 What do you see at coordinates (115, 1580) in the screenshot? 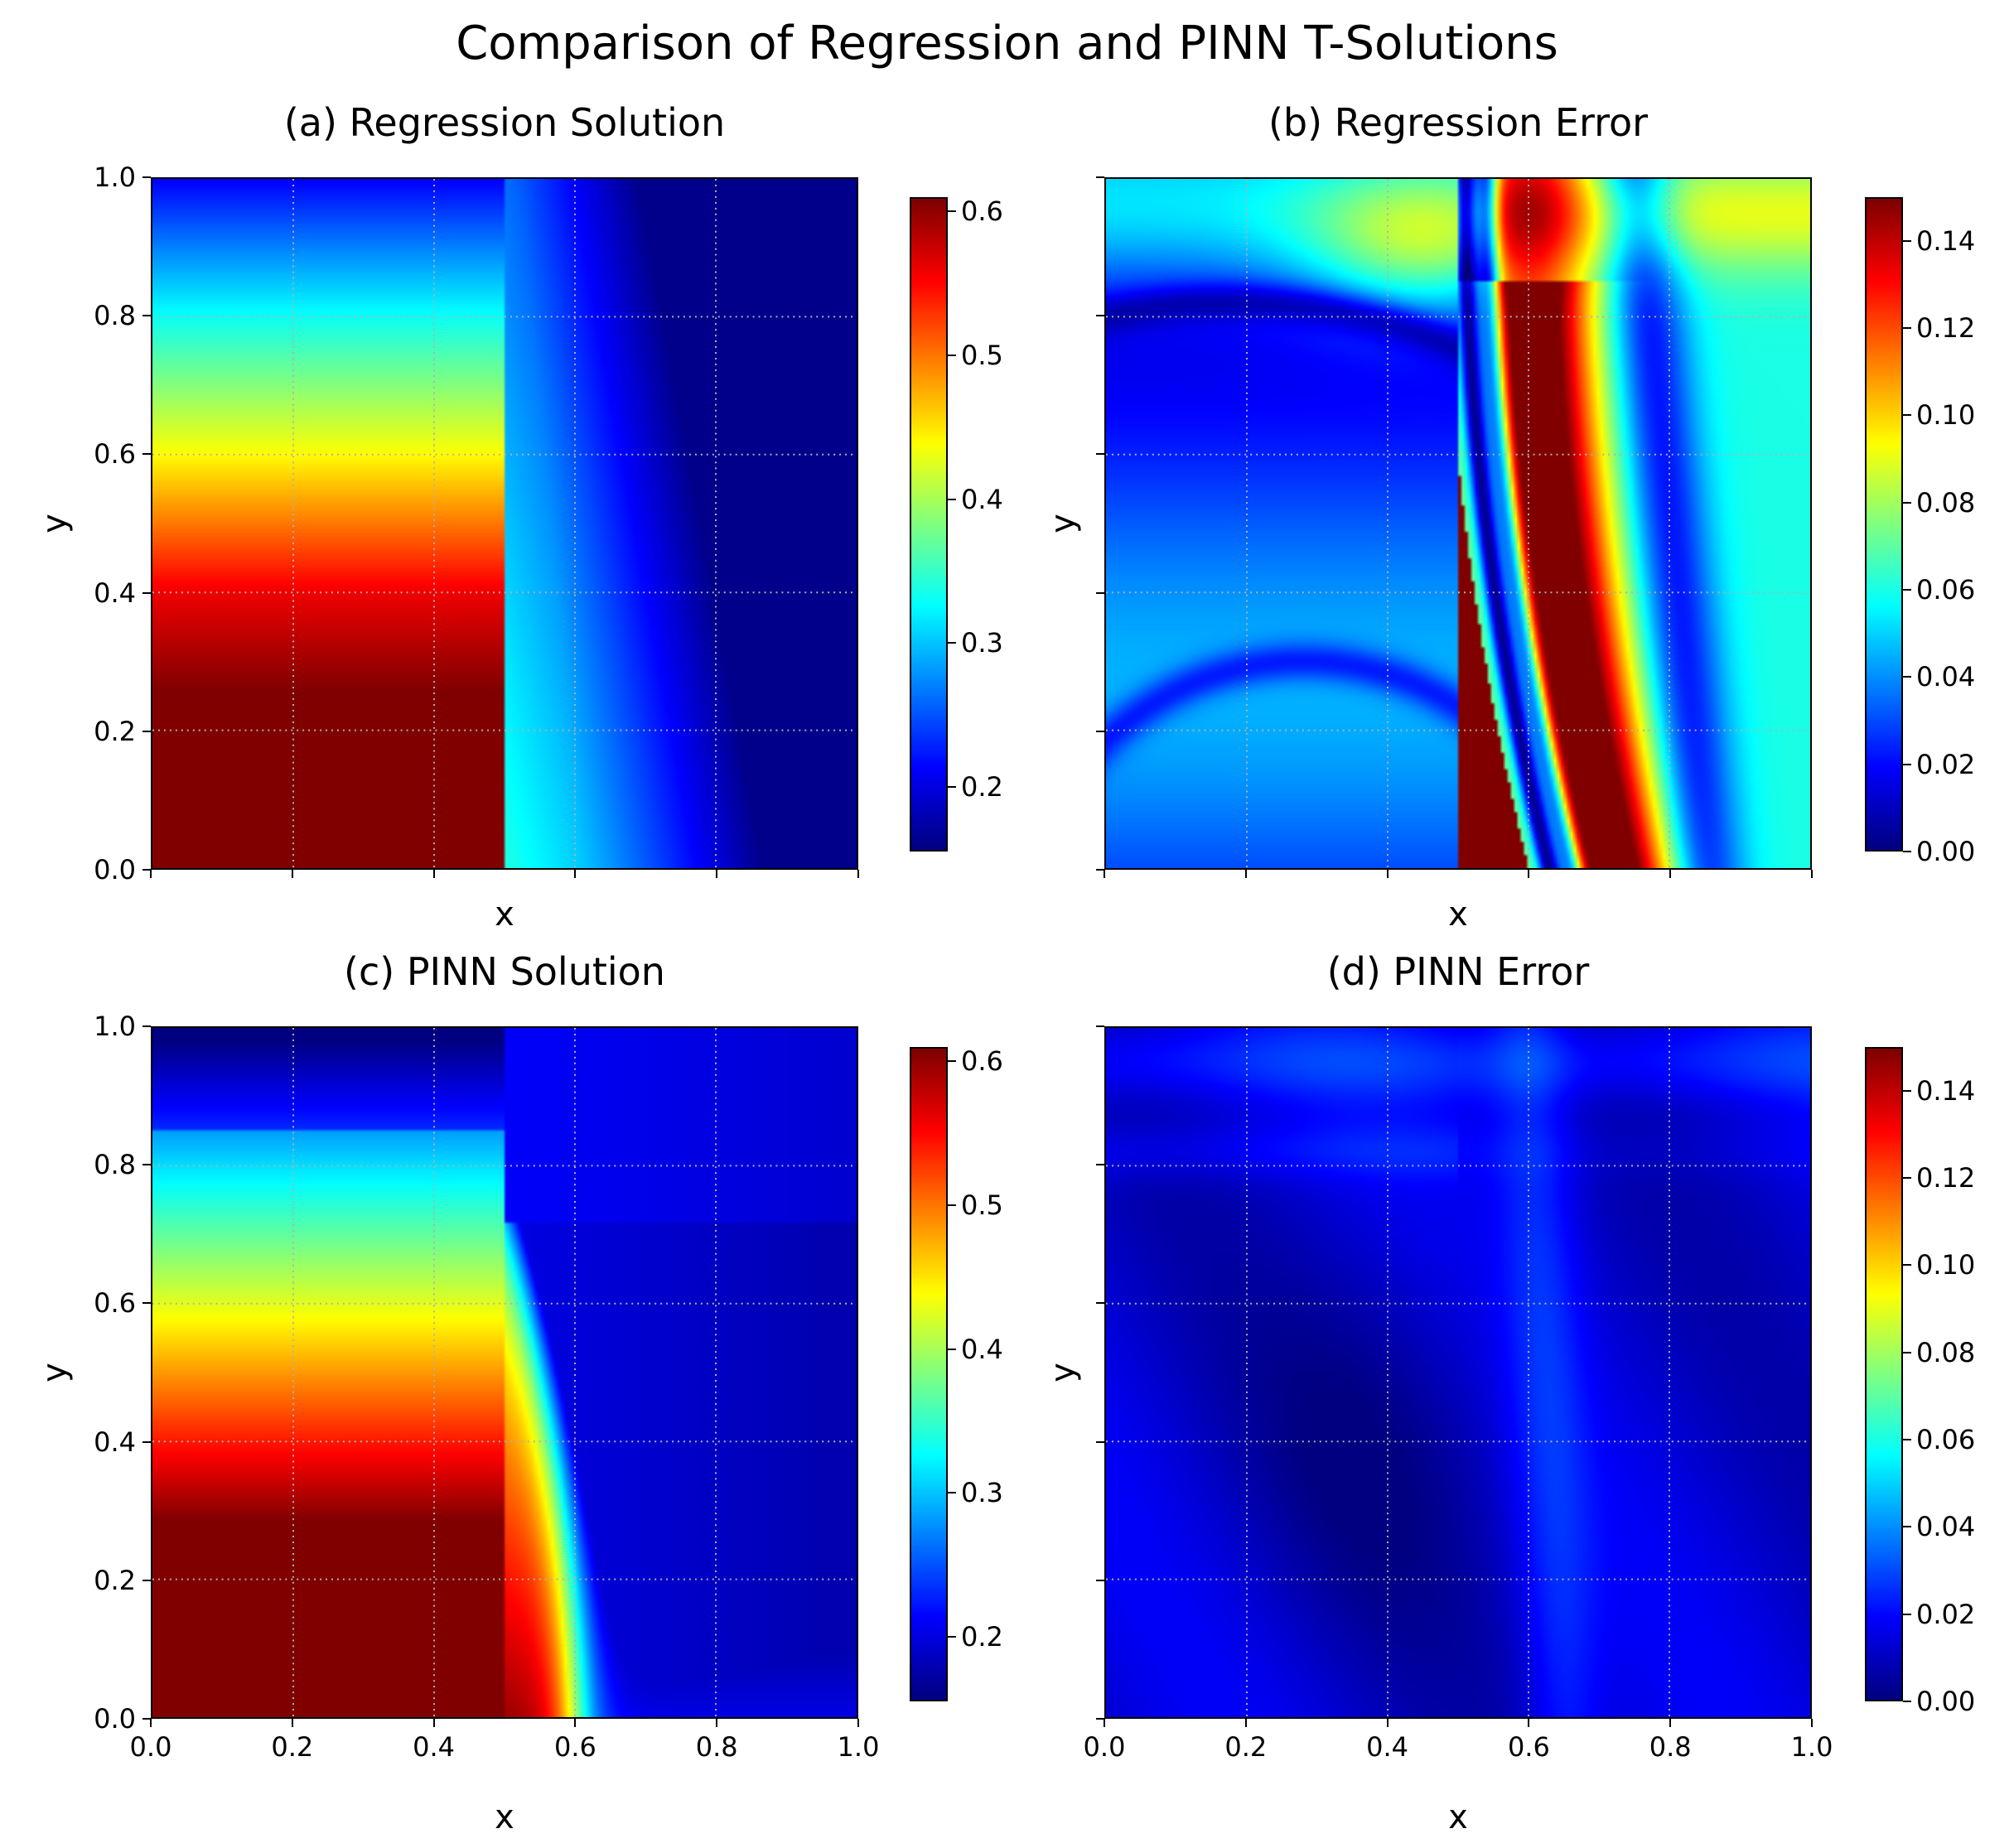
I see `y-tick-label-c: 0.2` at bounding box center [115, 1580].